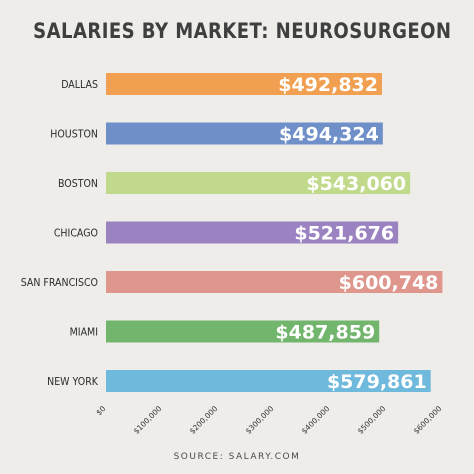  What do you see at coordinates (344, 234) in the screenshot?
I see `value-label: $521,676` at bounding box center [344, 234].